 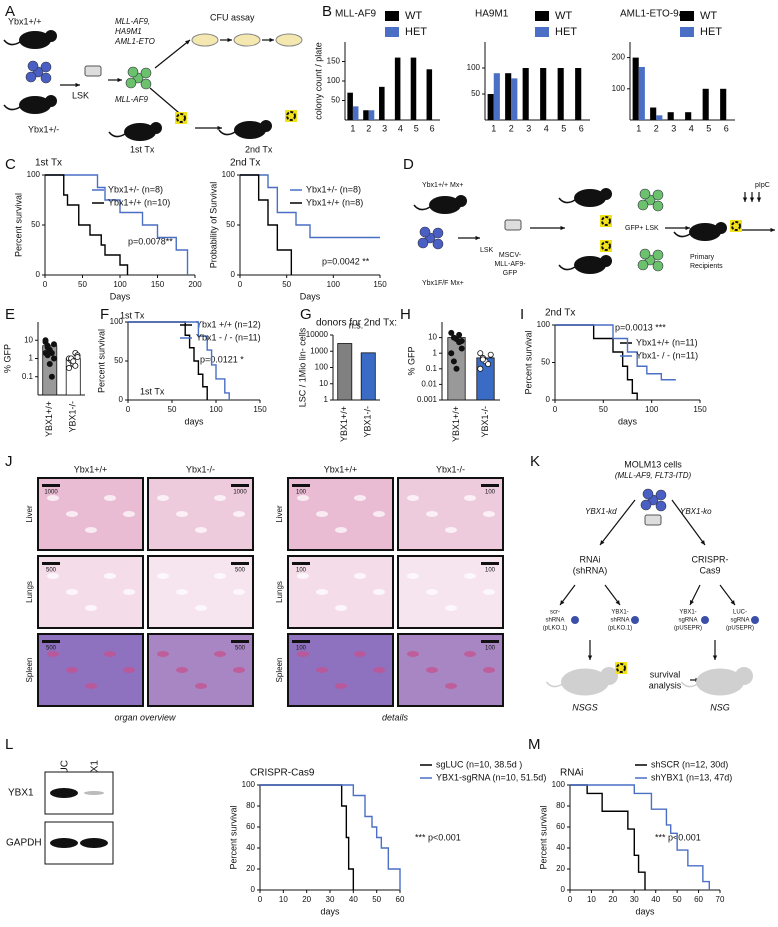 I want to click on label: organ overview, so click(x=145, y=717).